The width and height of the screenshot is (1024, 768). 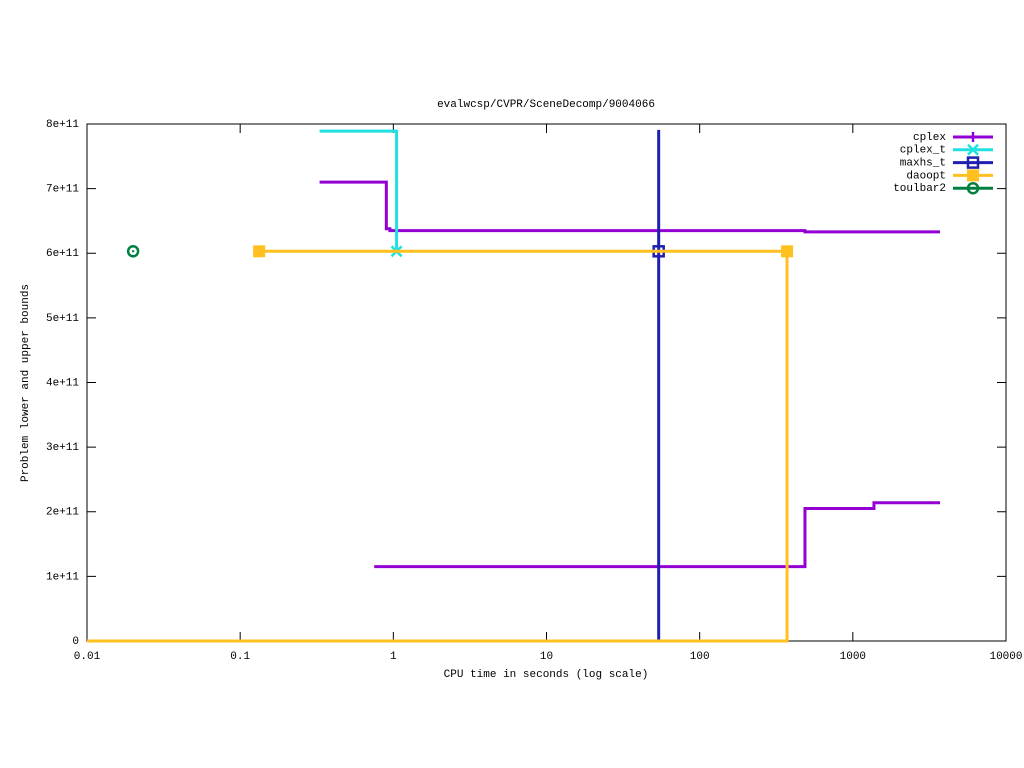 I want to click on x-tick-label: 100, so click(x=700, y=657).